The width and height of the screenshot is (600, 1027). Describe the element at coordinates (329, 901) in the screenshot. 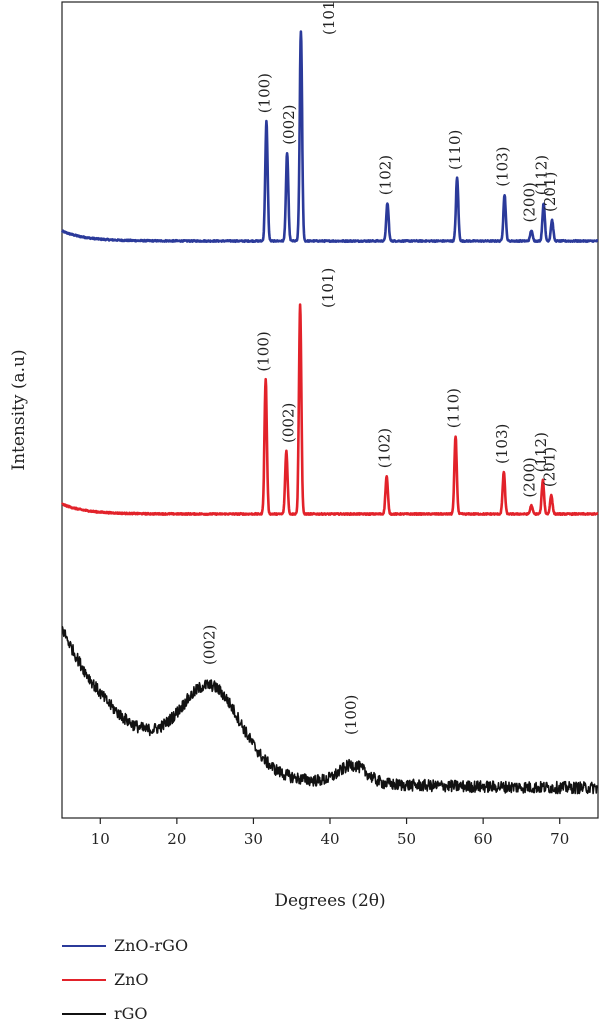

I see `x-axis-label: Degrees (2θ)` at that location.